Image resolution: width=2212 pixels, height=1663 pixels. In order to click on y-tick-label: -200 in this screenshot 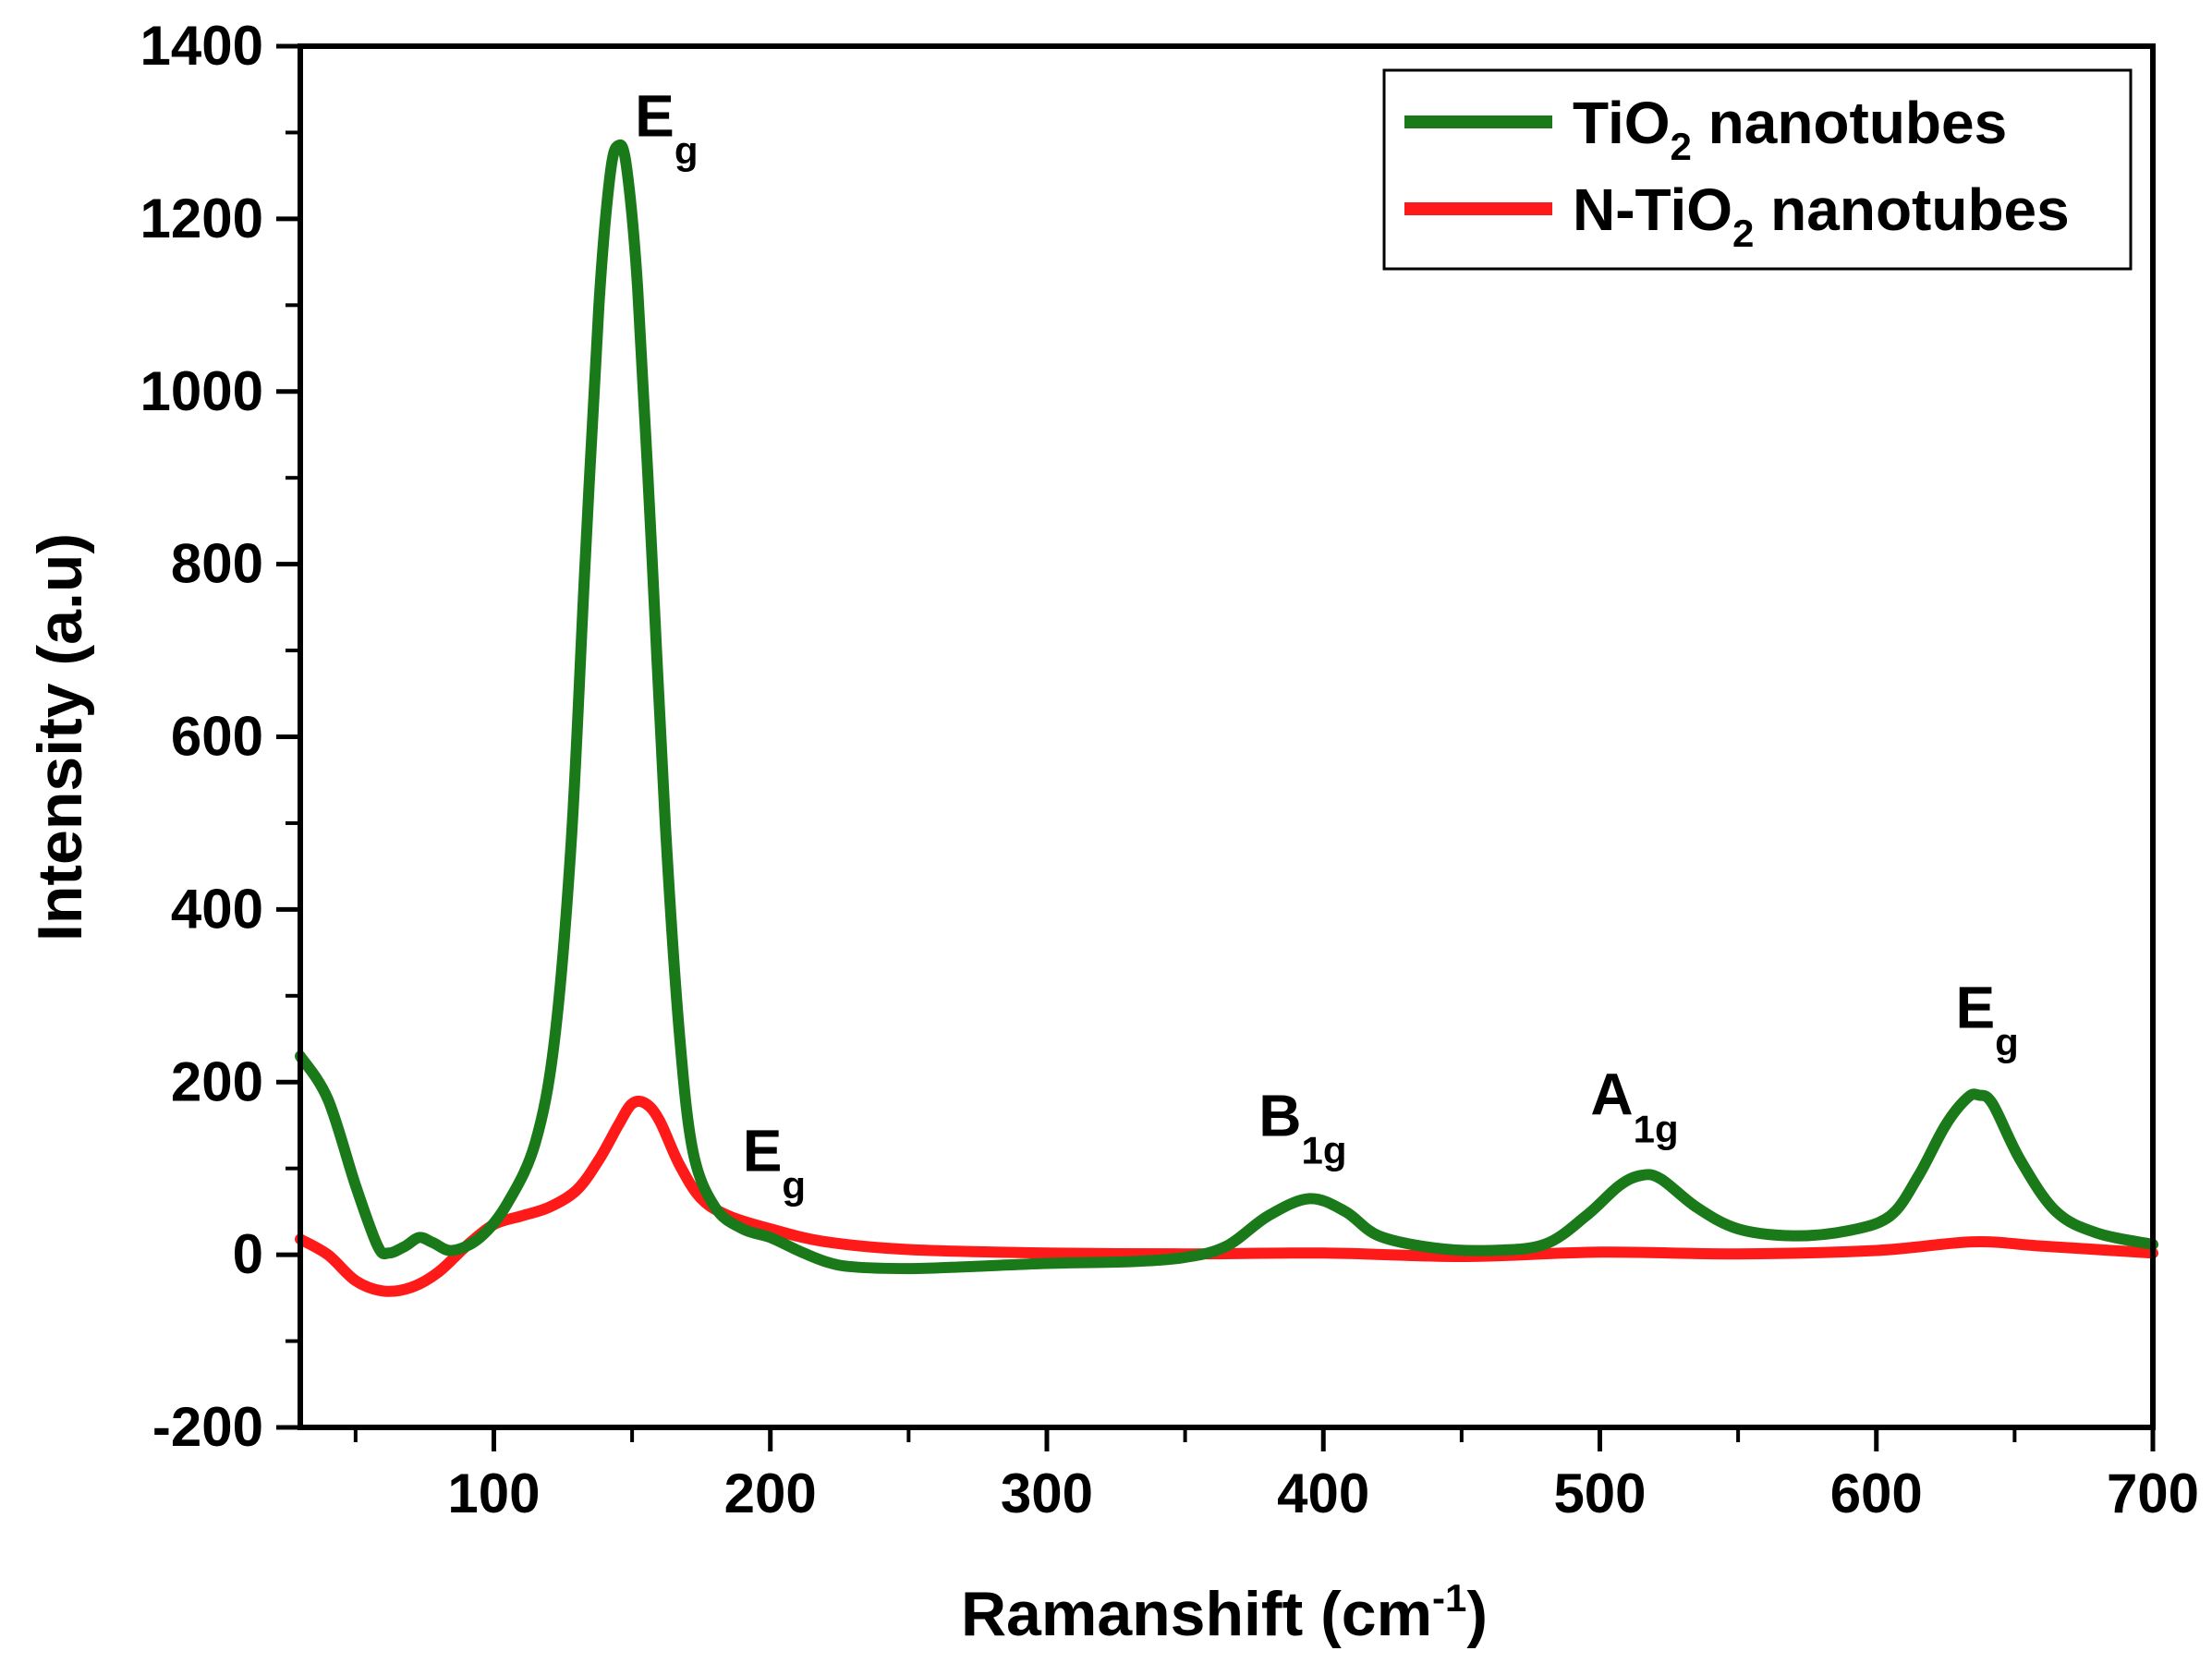, I will do `click(207, 1427)`.